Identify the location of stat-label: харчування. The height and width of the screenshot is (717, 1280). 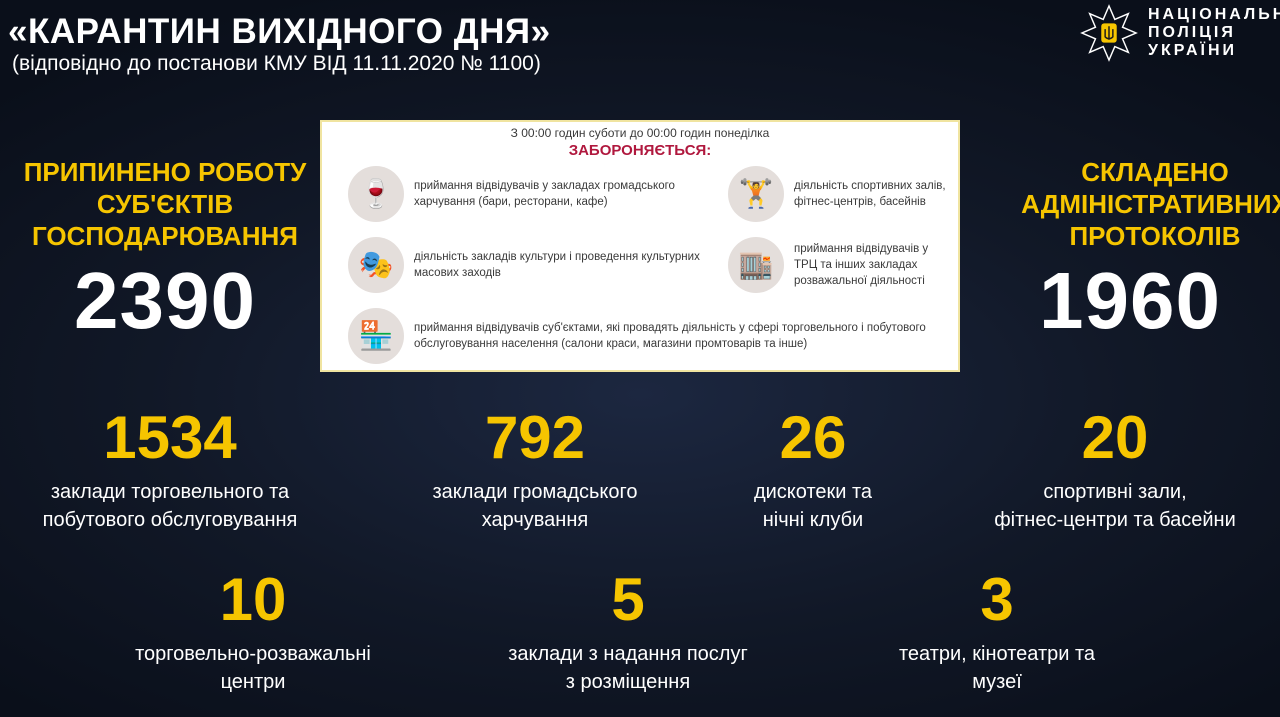
(535, 520).